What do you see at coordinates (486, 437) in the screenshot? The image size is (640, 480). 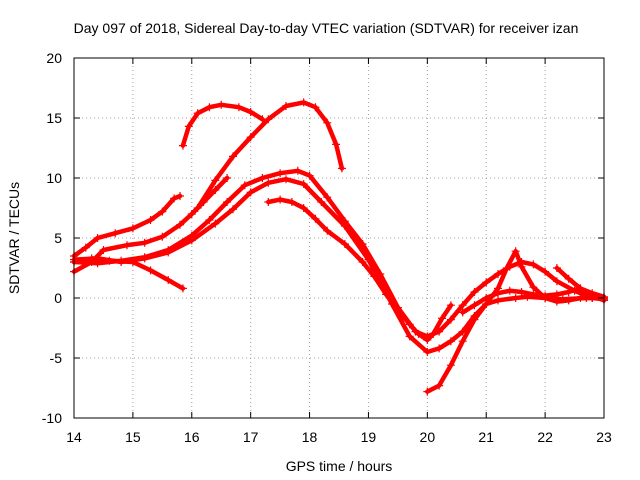 I see `x-tick-label: 21` at bounding box center [486, 437].